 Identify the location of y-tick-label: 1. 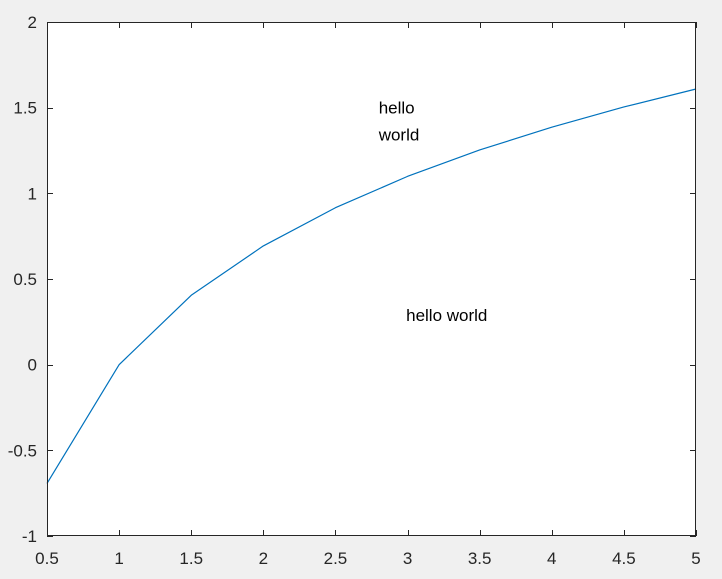
(32, 193).